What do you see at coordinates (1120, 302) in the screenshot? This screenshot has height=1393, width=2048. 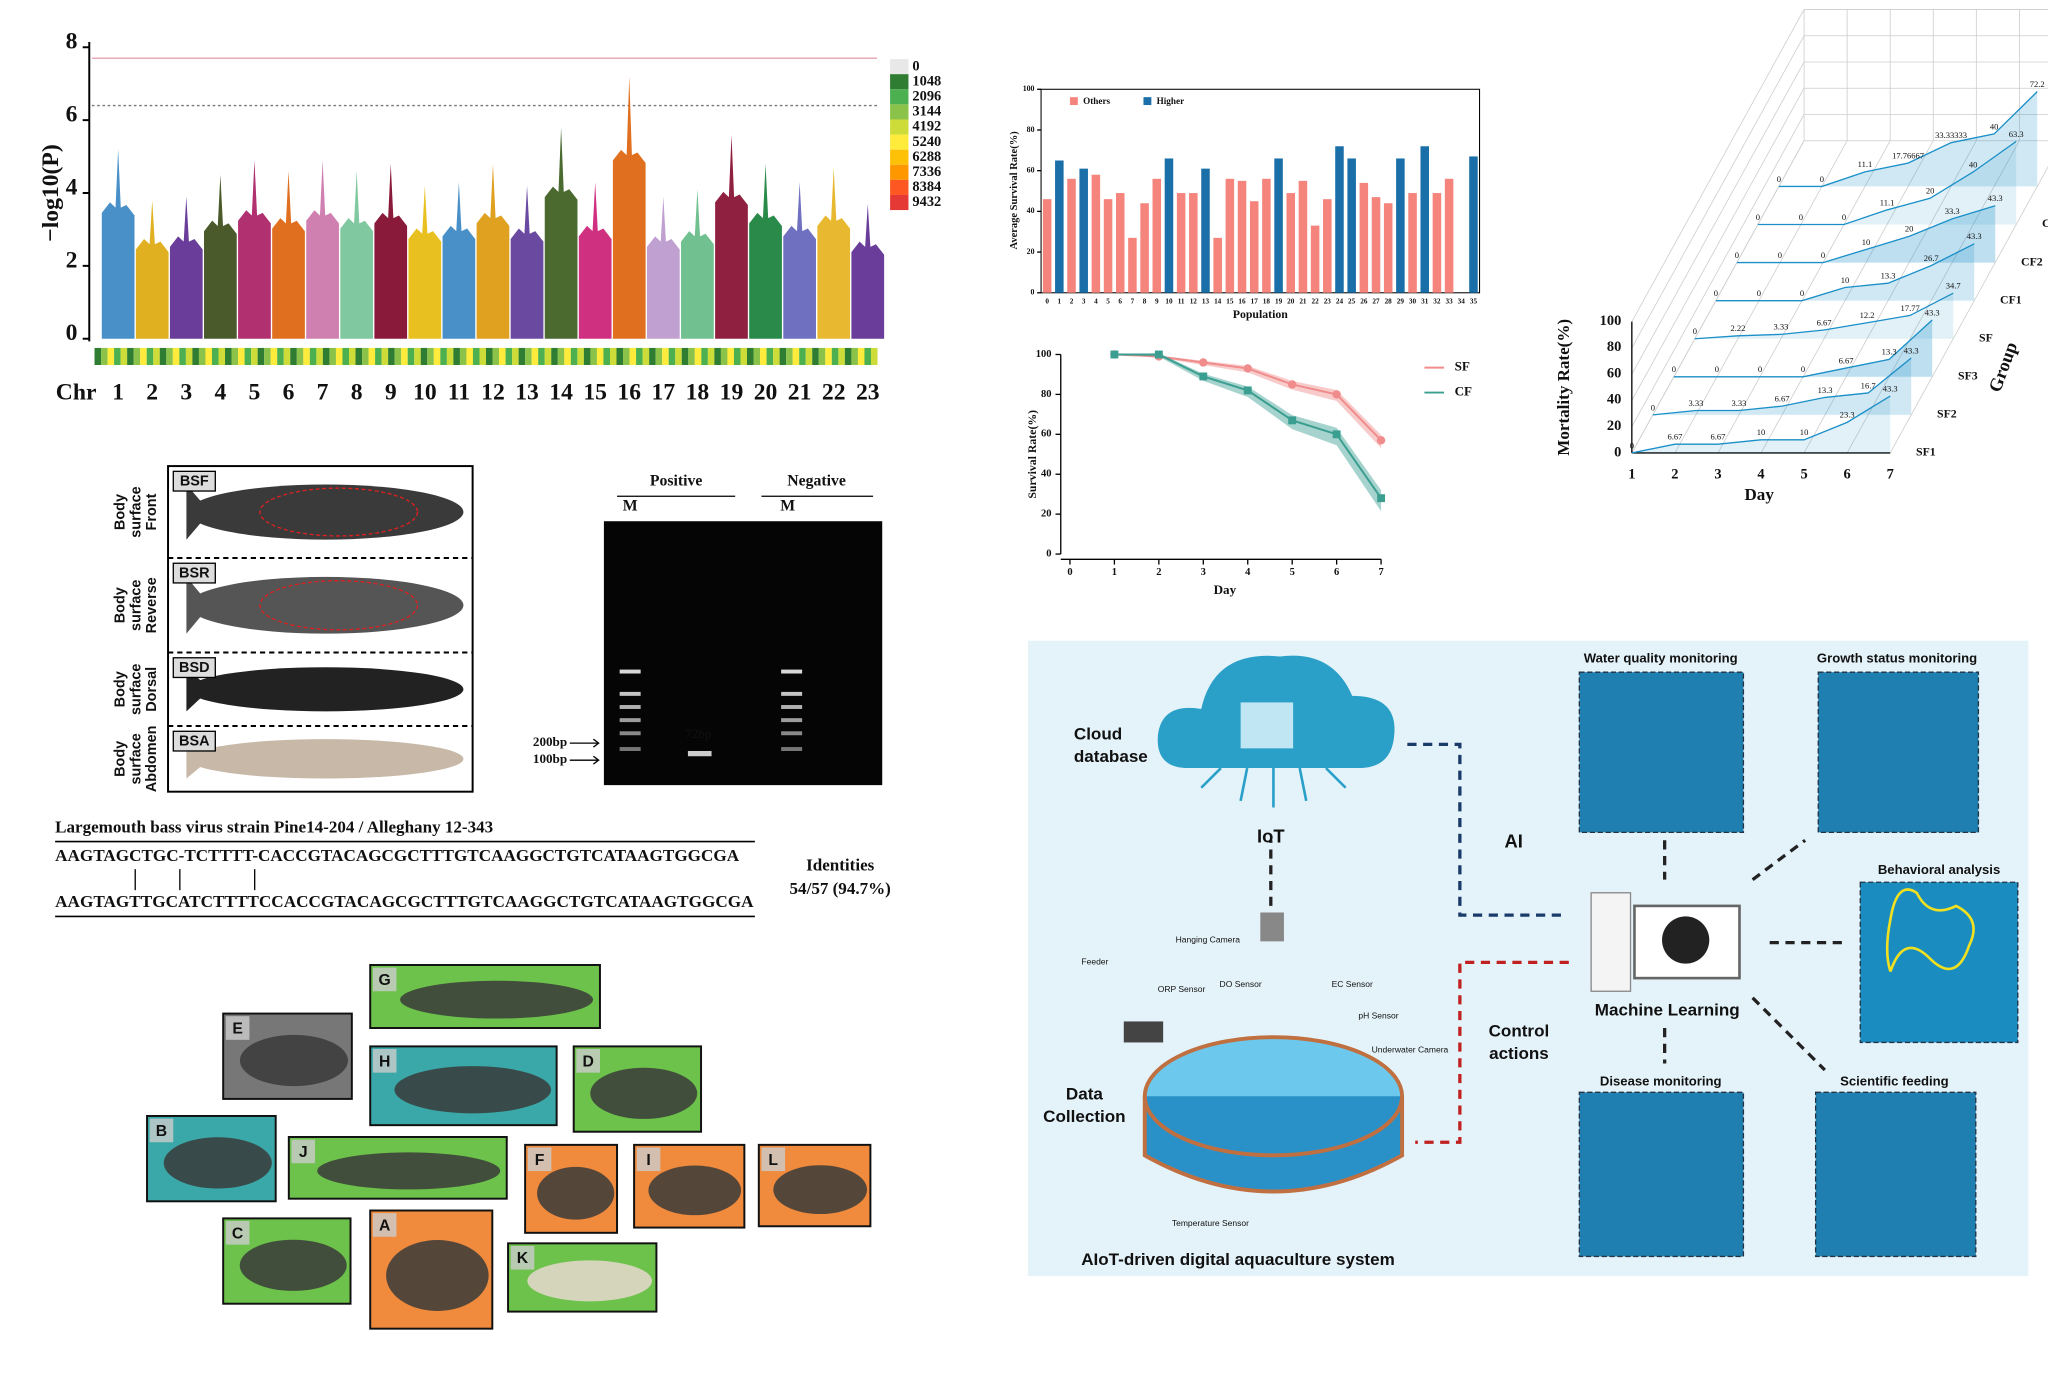 I see `x-tick-label: 6` at bounding box center [1120, 302].